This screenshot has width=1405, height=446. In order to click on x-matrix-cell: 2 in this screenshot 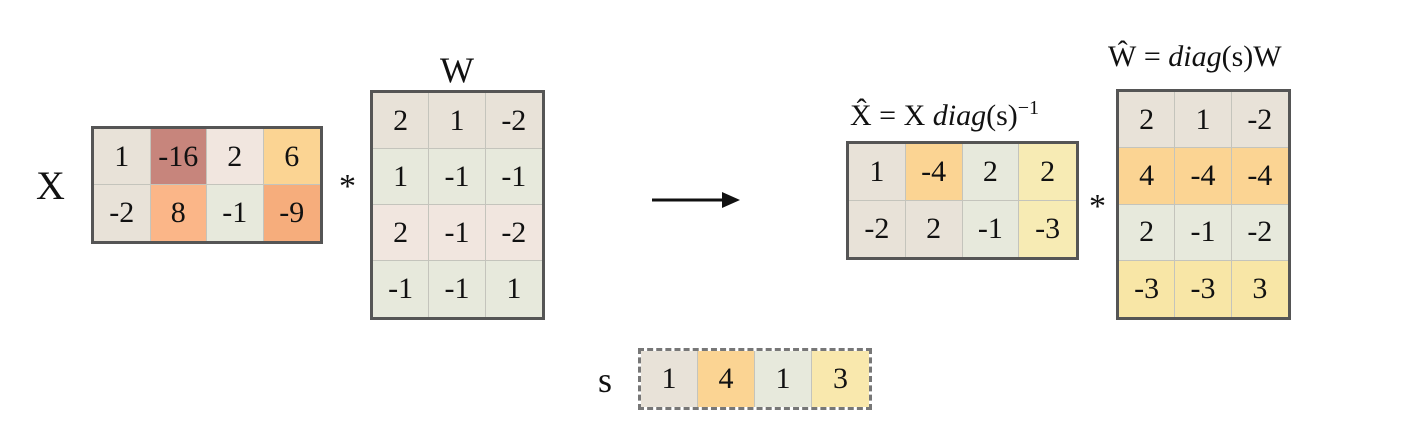, I will do `click(235, 157)`.